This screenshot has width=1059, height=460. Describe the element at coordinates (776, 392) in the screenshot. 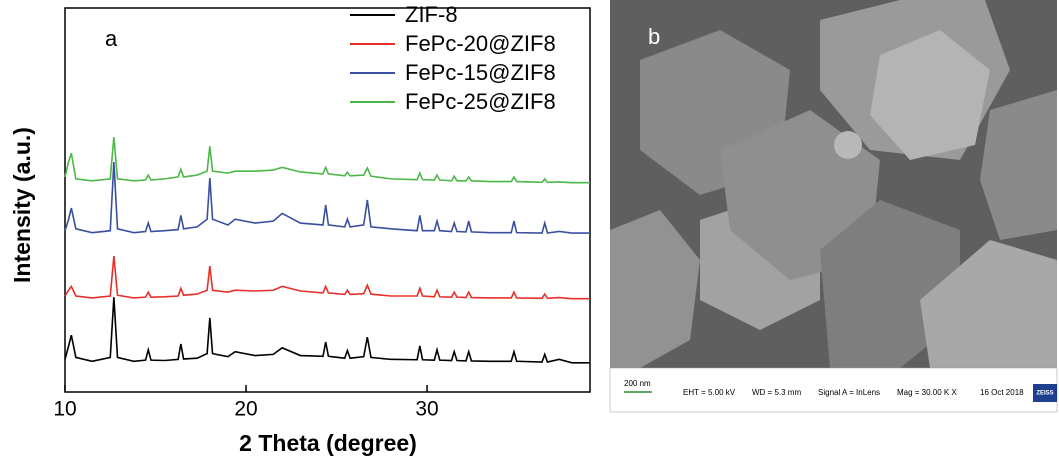

I see `info-text: WD = 5.3 mm` at that location.